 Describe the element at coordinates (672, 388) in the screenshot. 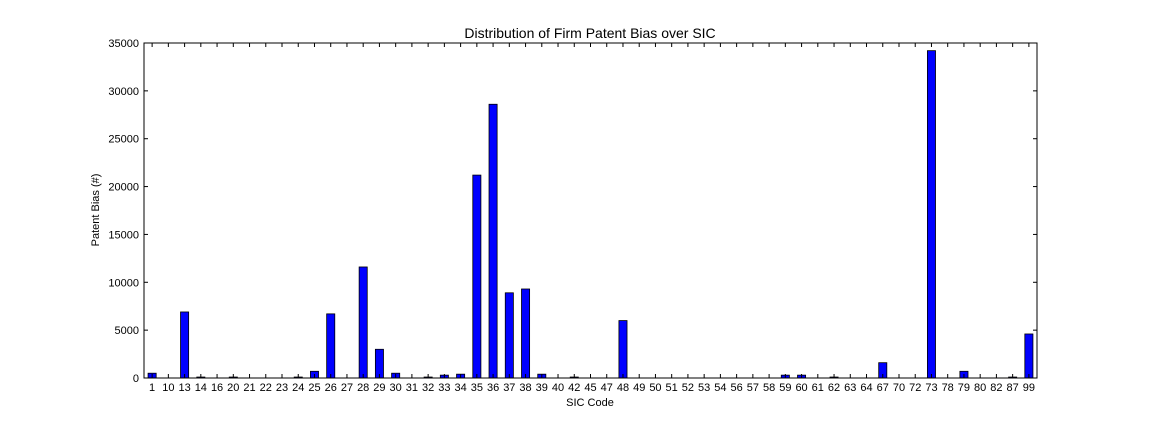

I see `x-tick-label: 51` at that location.